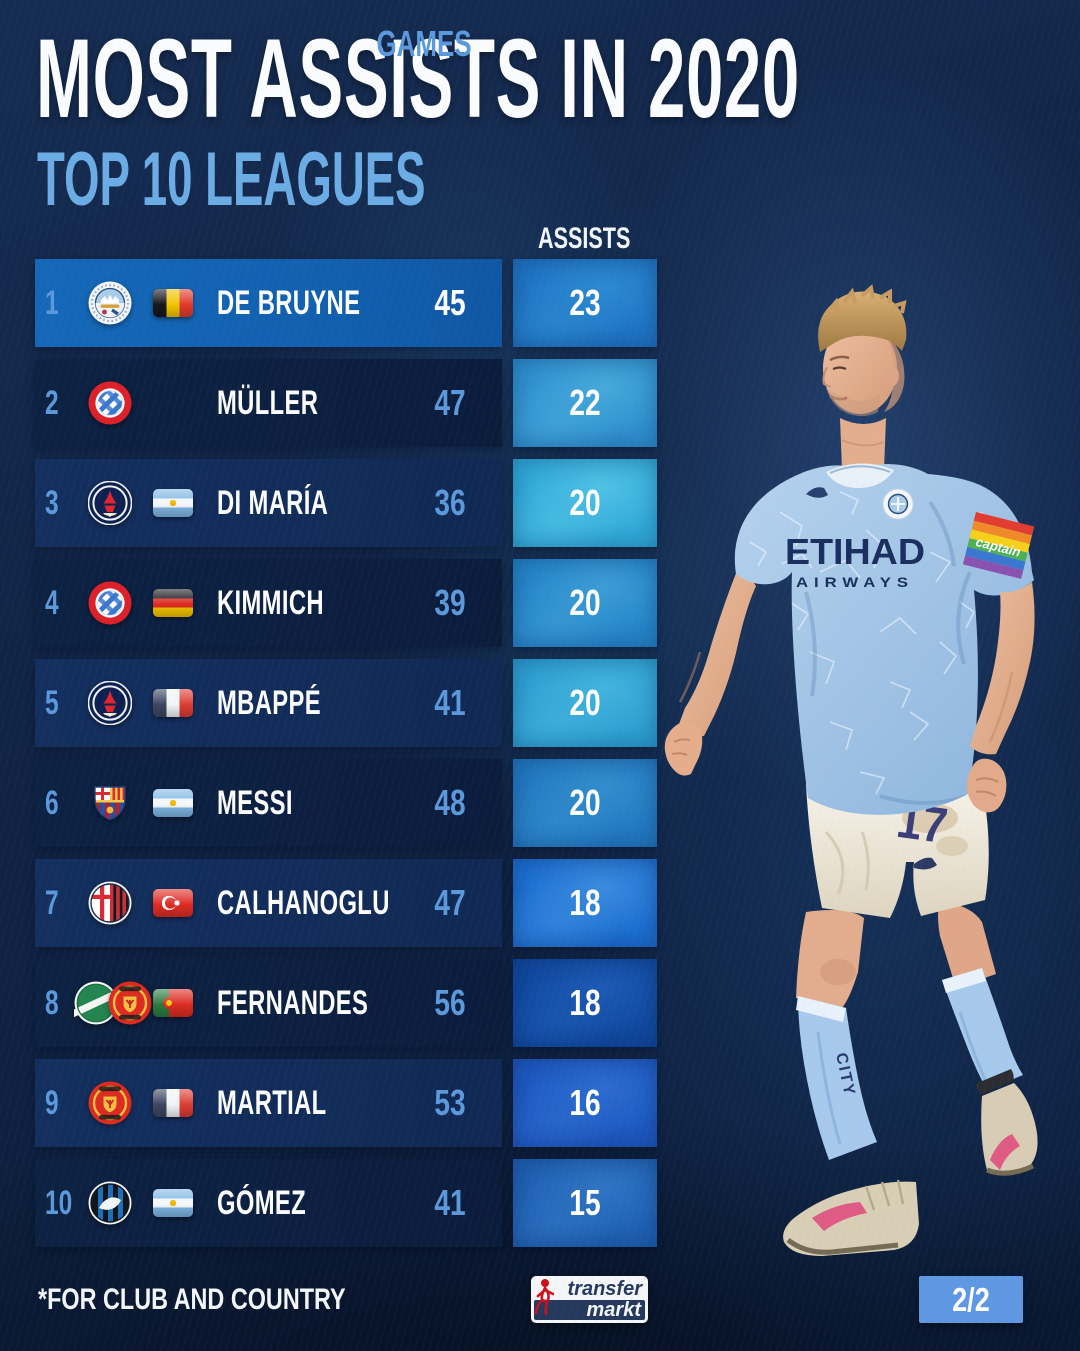  Describe the element at coordinates (988, 1039) in the screenshot. I see `player-back-leg` at that location.